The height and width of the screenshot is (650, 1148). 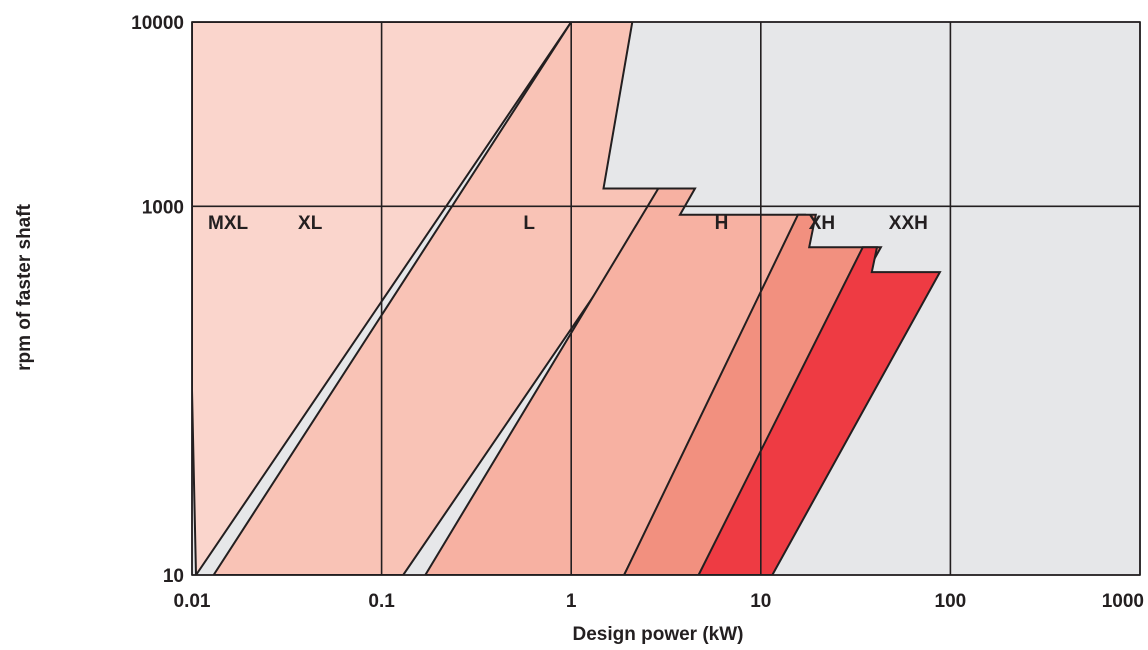 I want to click on y-tick-label: 10000, so click(x=157, y=23).